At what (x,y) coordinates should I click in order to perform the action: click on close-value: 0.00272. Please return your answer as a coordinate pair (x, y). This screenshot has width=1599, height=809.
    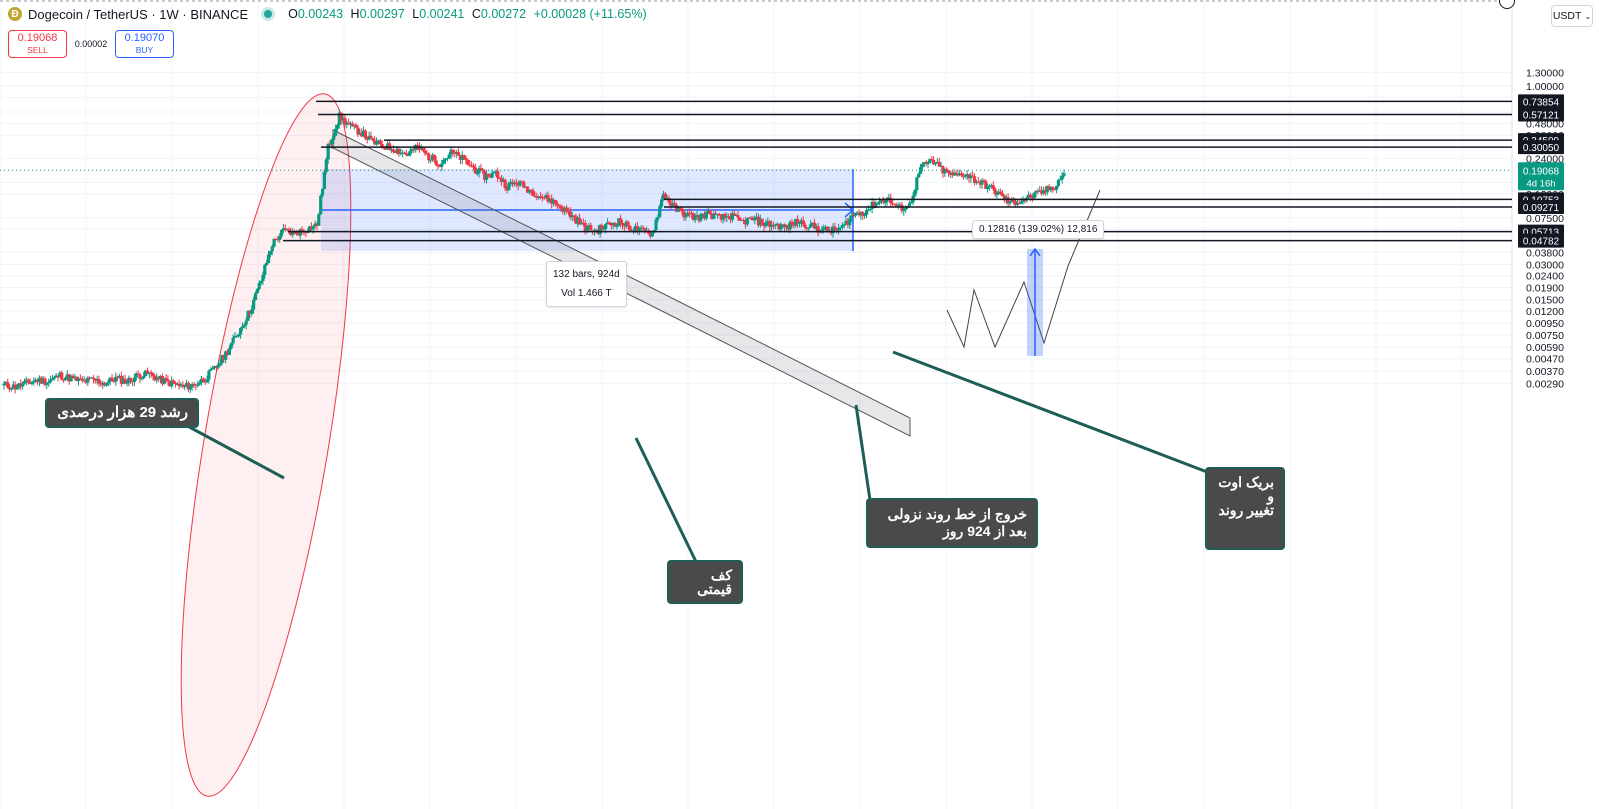
    Looking at the image, I should click on (503, 14).